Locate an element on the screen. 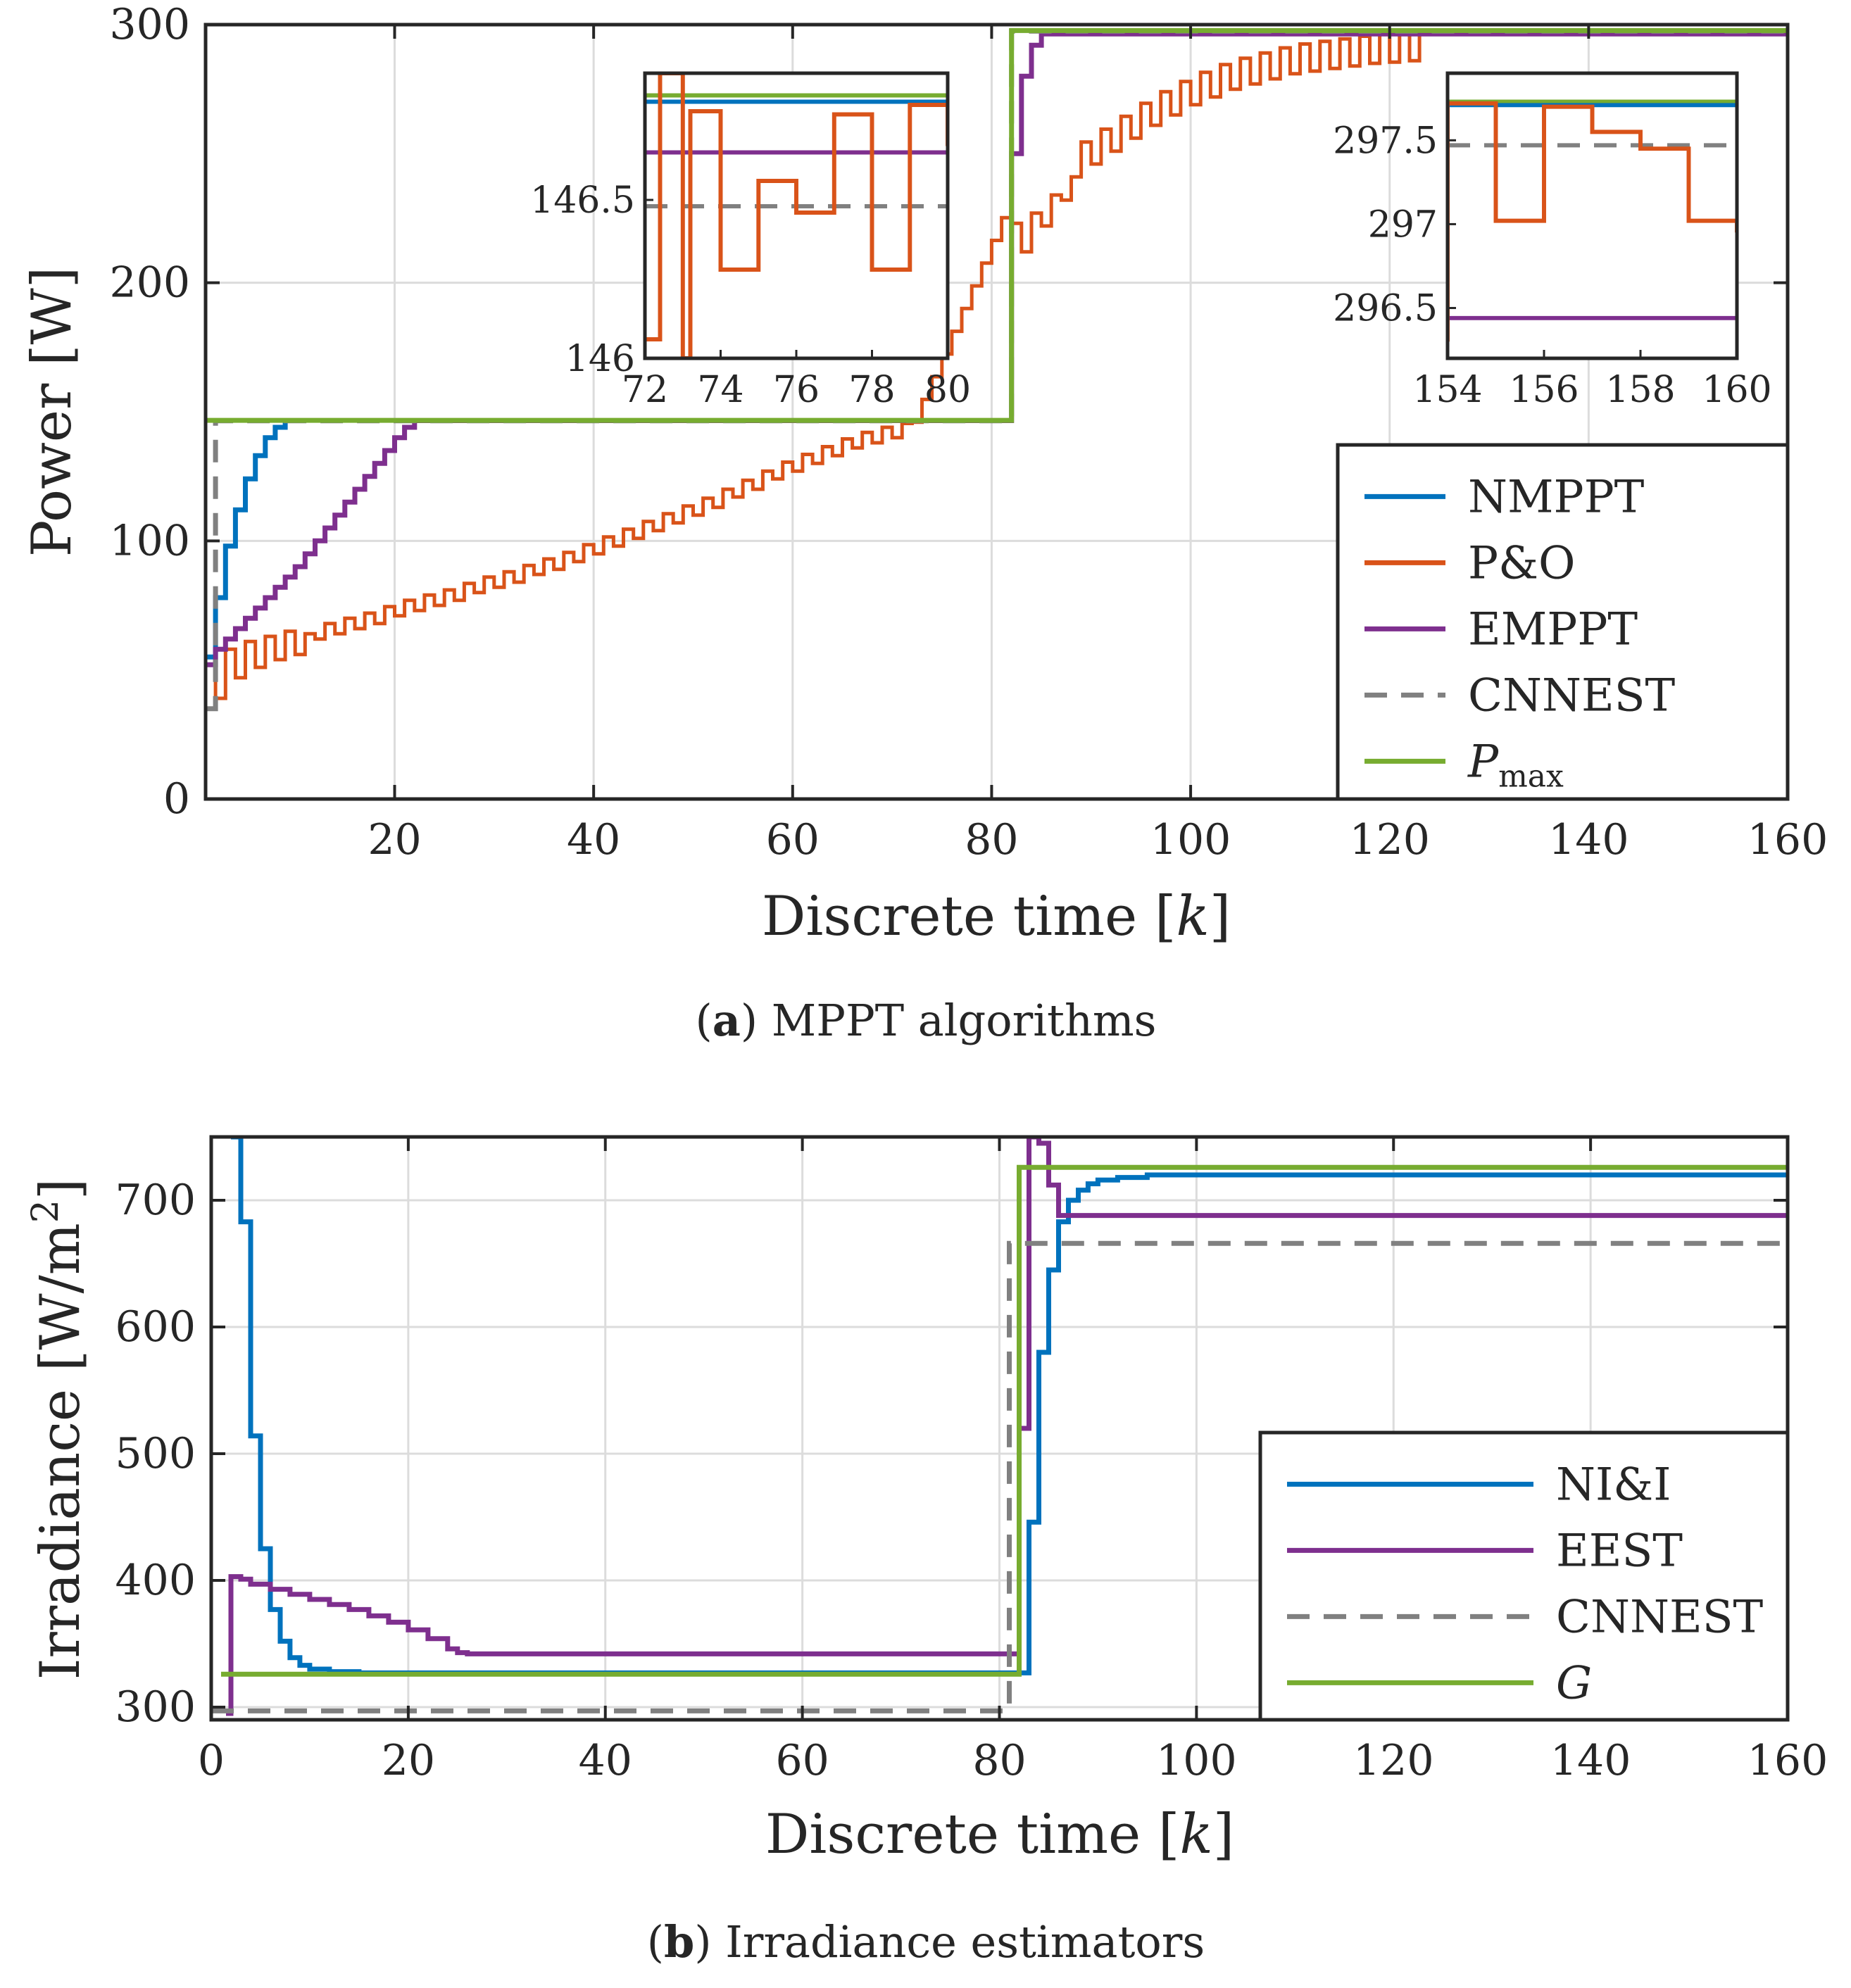  inset1-ytick-146.5: 146.5 is located at coordinates (582, 201).